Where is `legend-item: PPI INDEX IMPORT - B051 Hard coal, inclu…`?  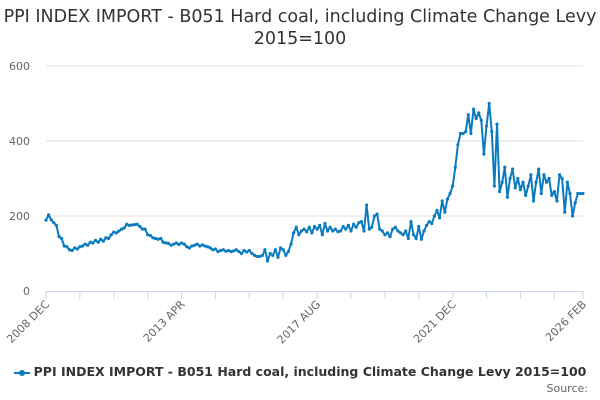
legend-item: PPI INDEX IMPORT - B051 Hard coal, inclu… is located at coordinates (300, 371).